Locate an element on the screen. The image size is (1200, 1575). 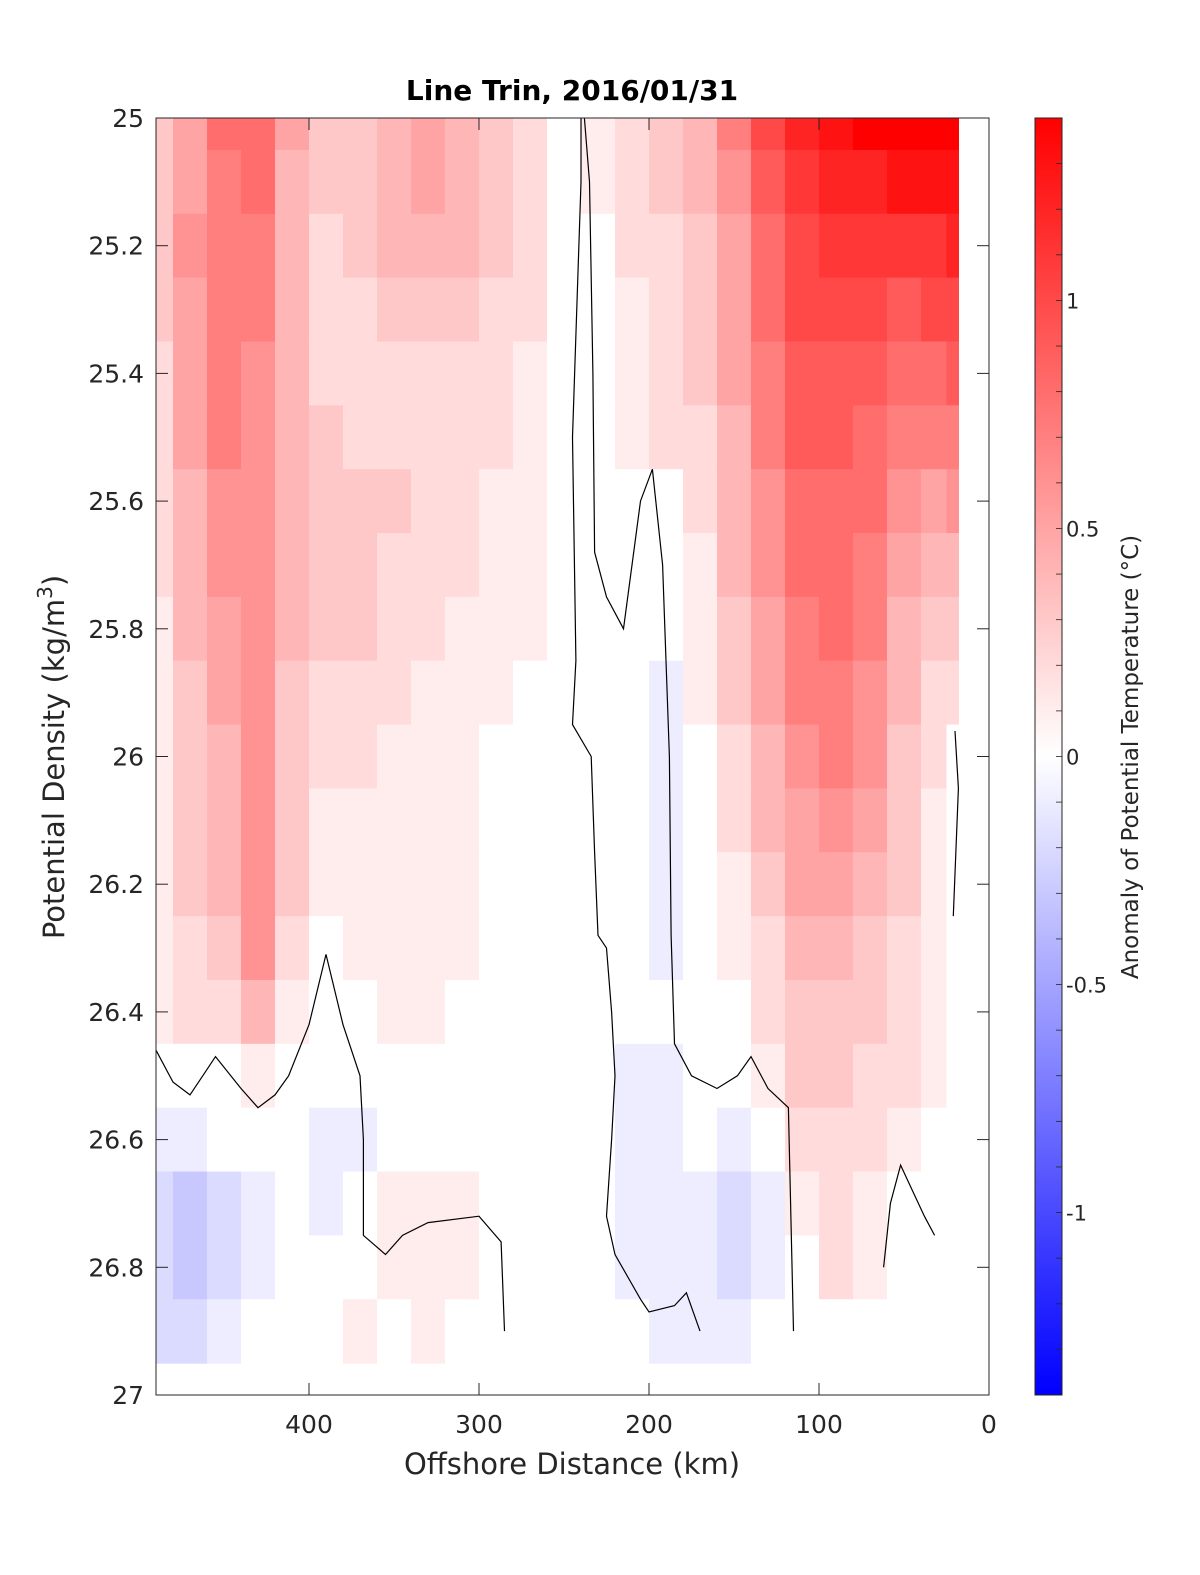
y-axis-label-main: Potential Density (kg/m is located at coordinates (54, 769).